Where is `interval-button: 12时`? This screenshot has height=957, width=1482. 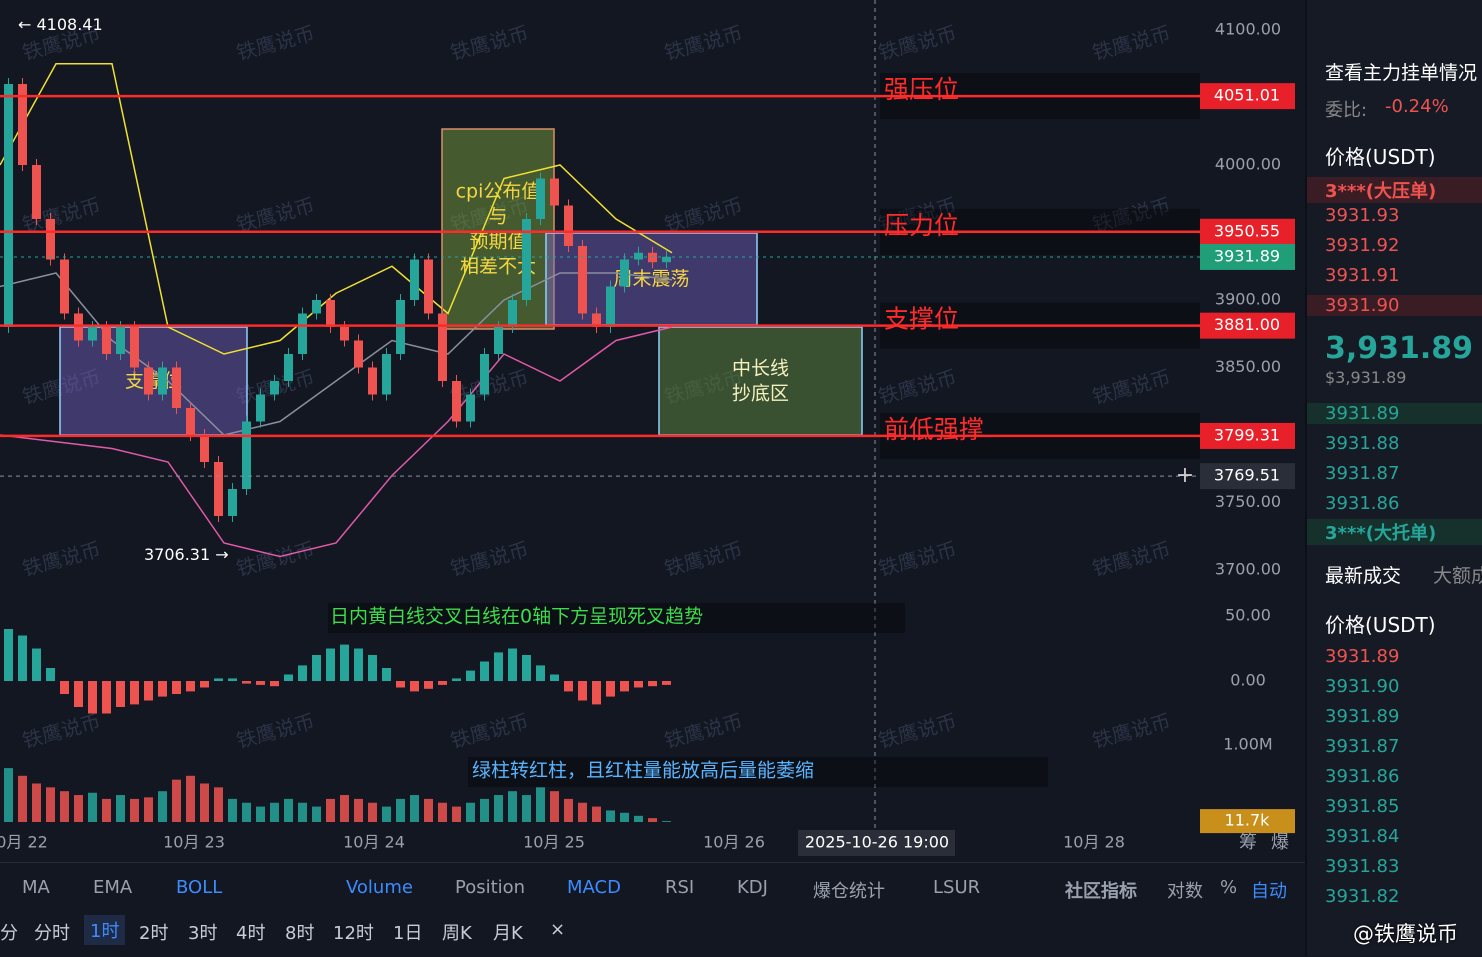 interval-button: 12时 is located at coordinates (353, 933).